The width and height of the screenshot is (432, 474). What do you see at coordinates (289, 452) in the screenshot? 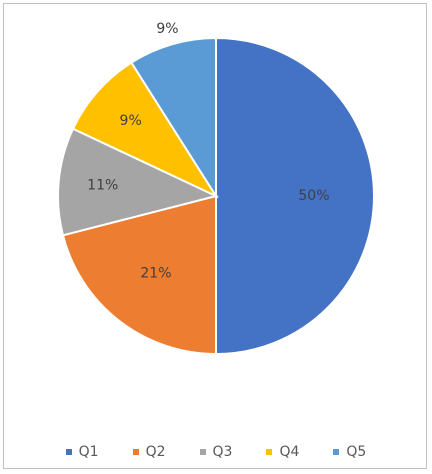
I see `legend-label: Q4` at bounding box center [289, 452].